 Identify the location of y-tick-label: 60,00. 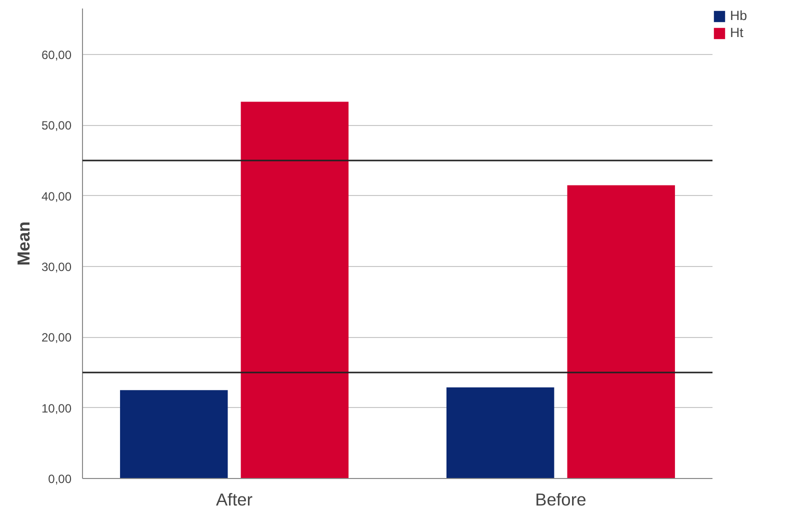
(56, 55).